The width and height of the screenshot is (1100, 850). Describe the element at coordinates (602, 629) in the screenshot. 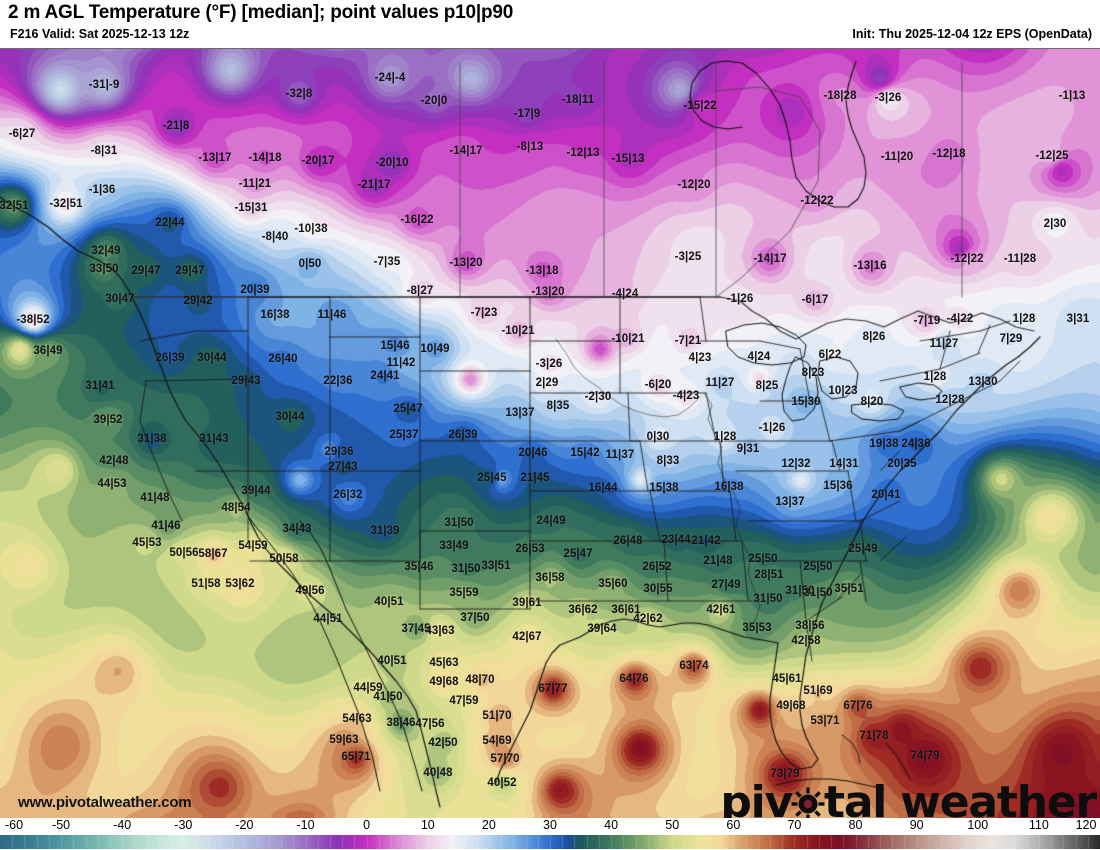

I see `point-value-label: 39|64` at that location.